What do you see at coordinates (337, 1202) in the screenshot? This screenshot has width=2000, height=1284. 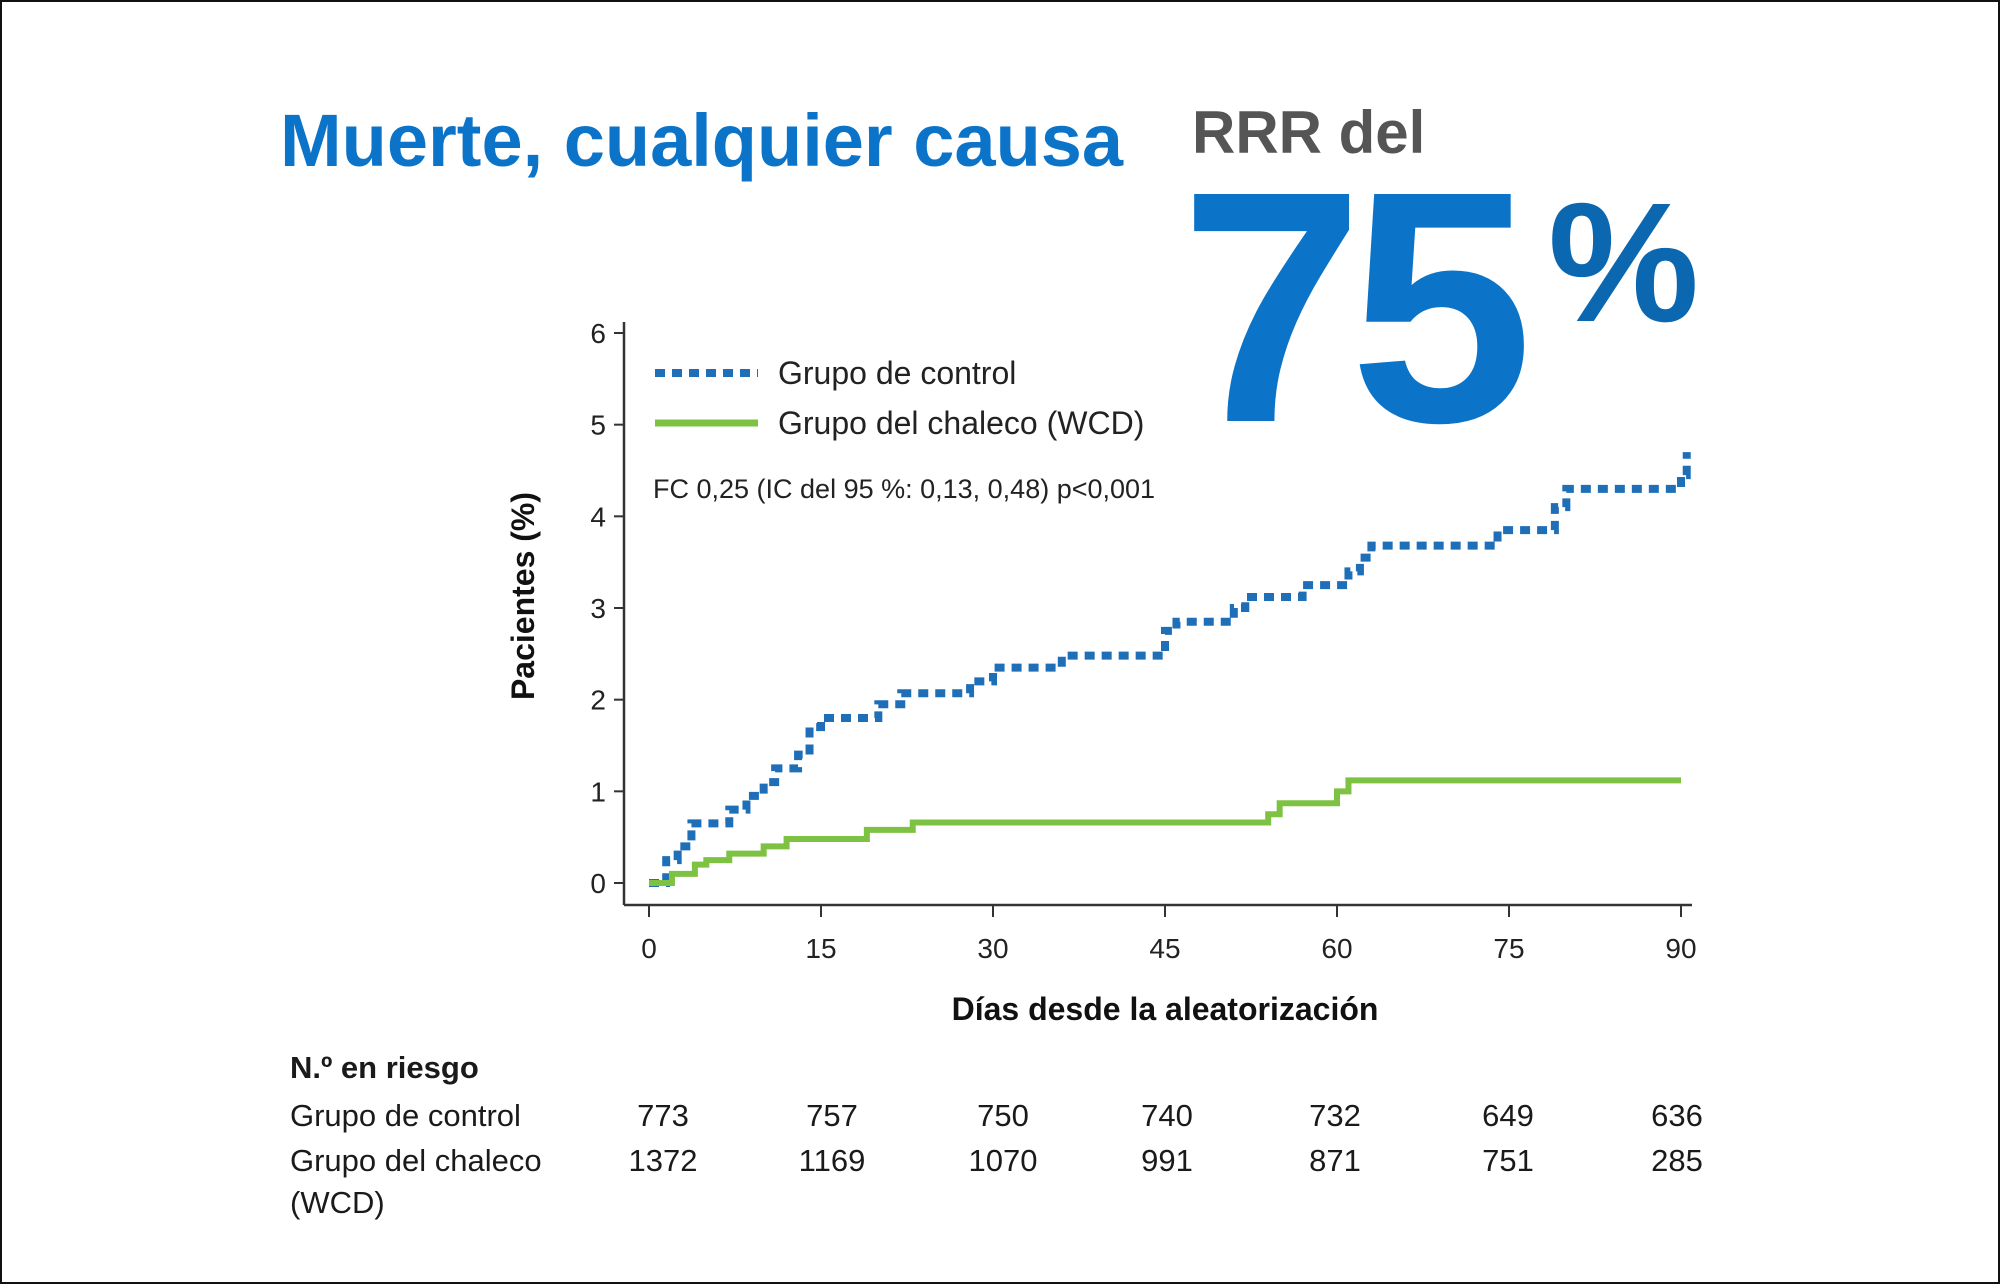 I see `risk-row-label-2: (WCD)` at bounding box center [337, 1202].